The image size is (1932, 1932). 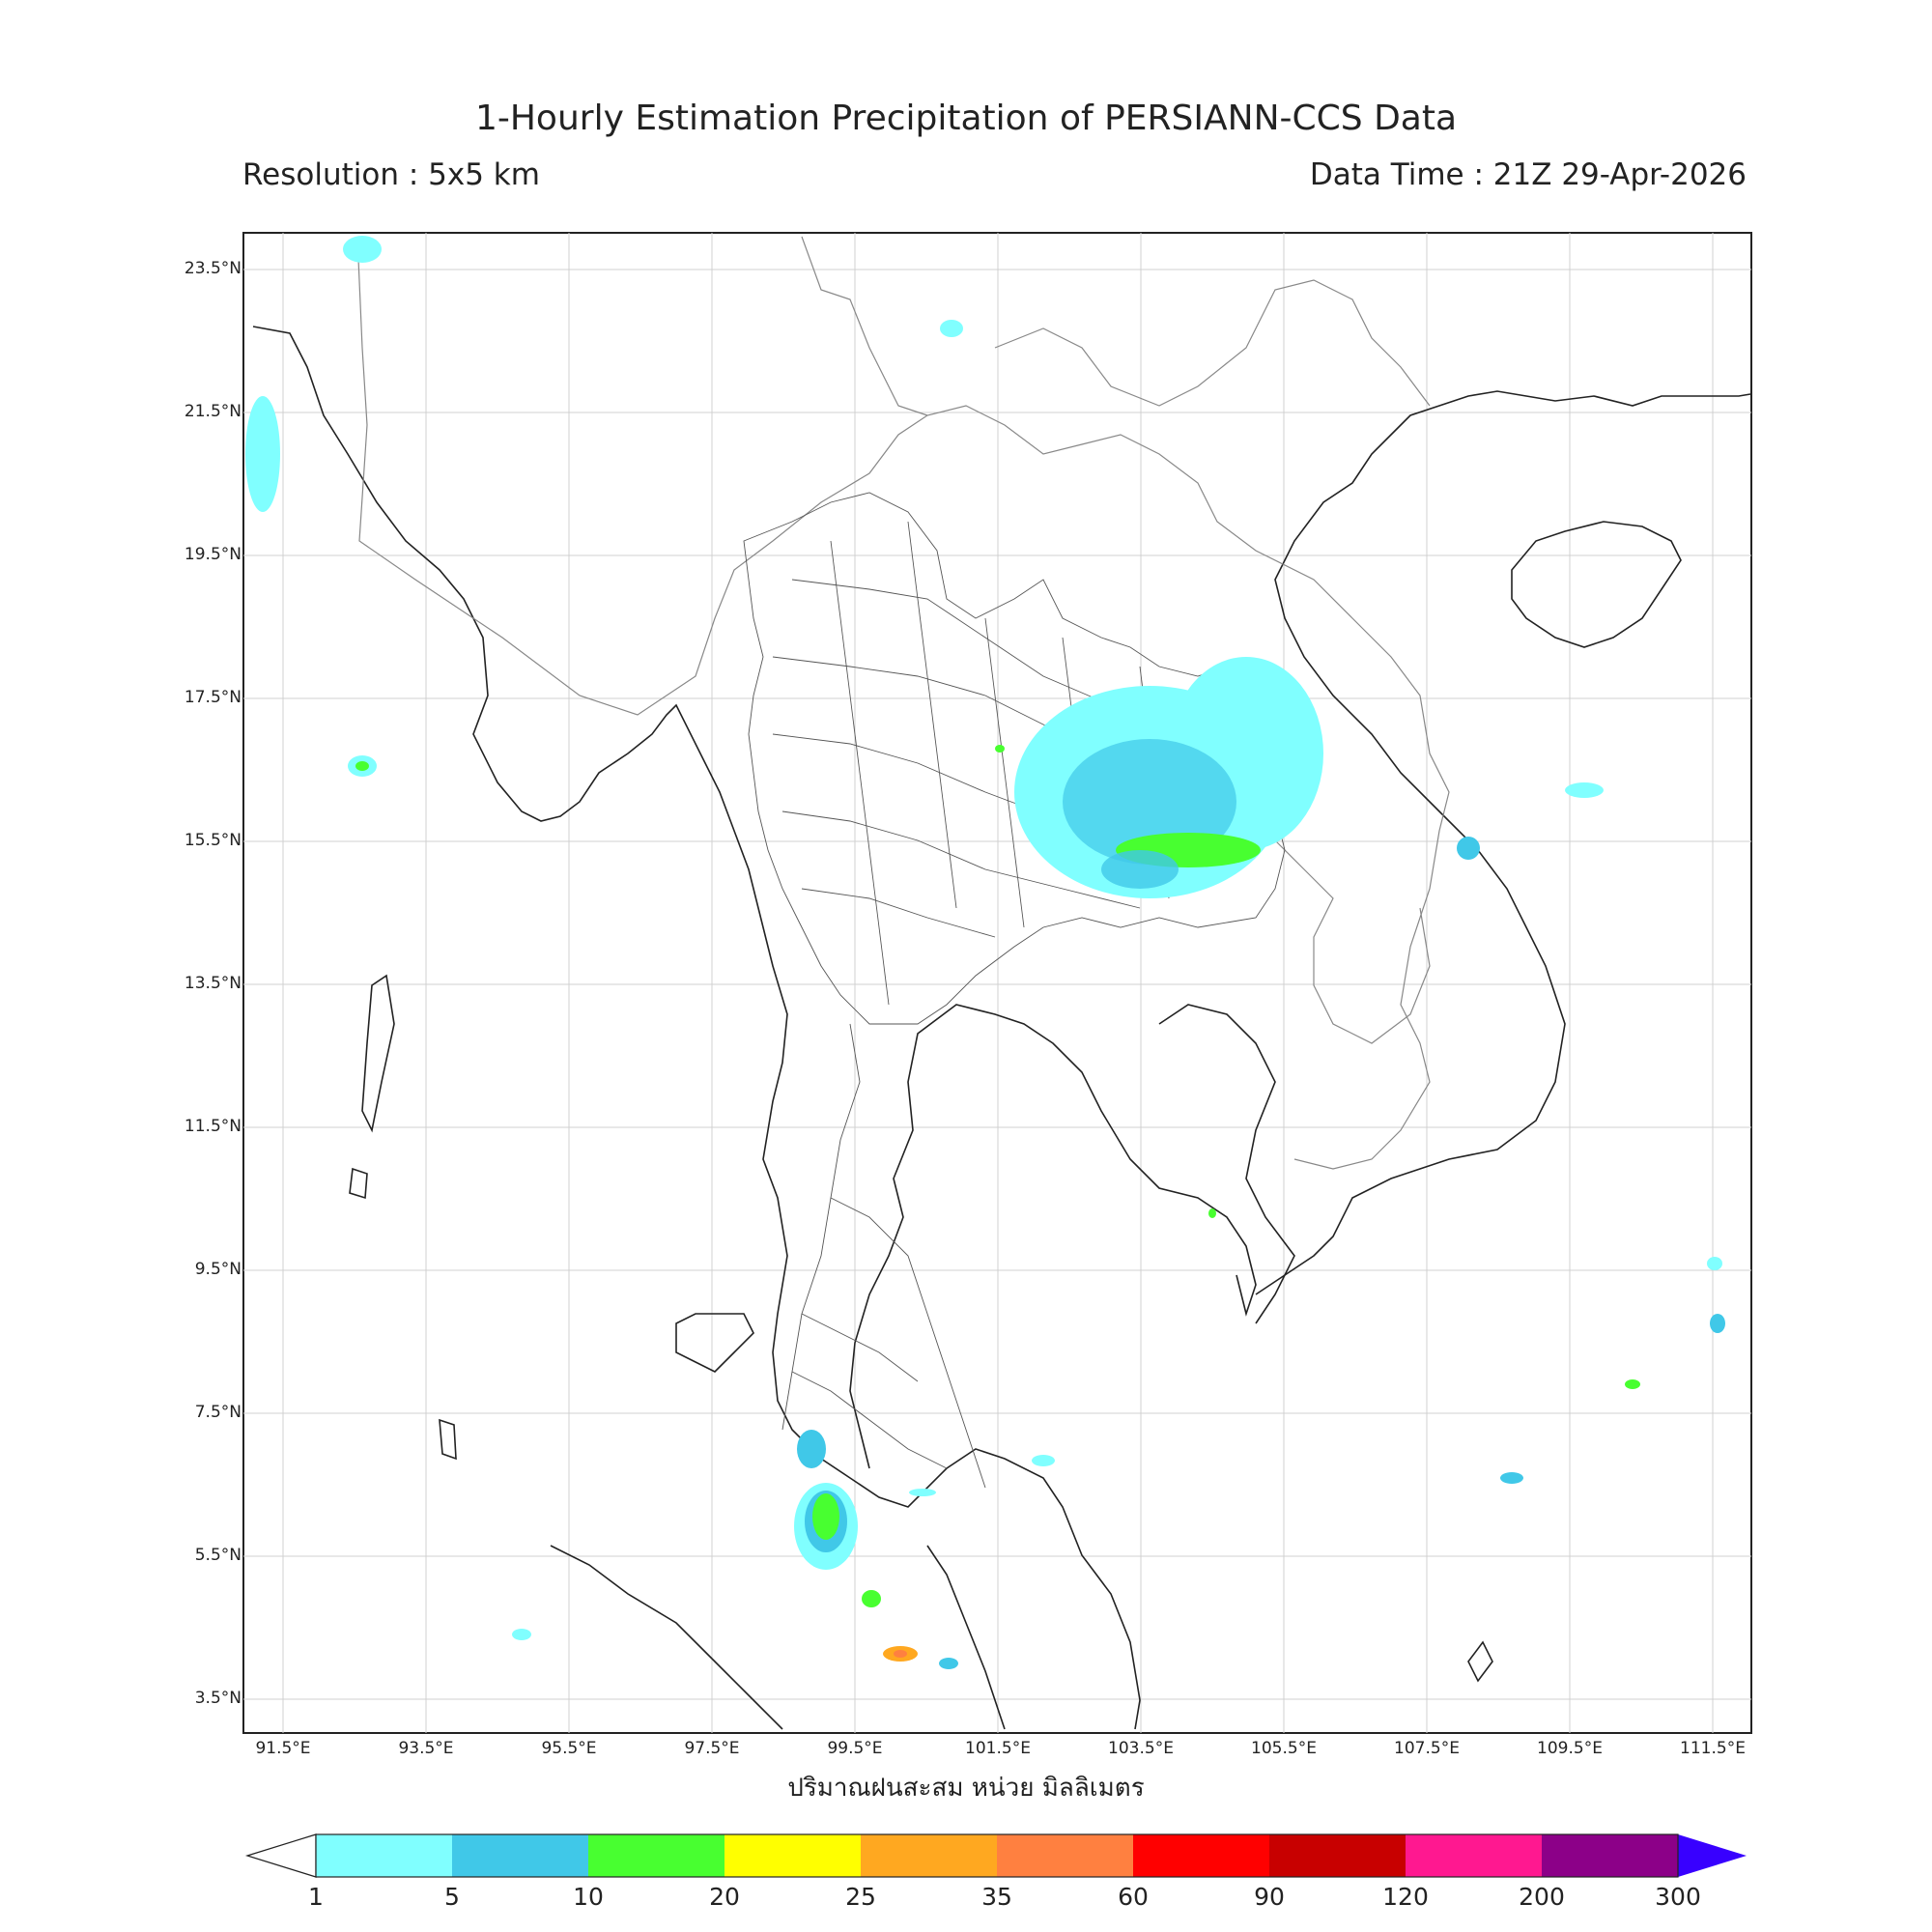 What do you see at coordinates (213, 411) in the screenshot?
I see `lat-tick-label: 21.5°N` at bounding box center [213, 411].